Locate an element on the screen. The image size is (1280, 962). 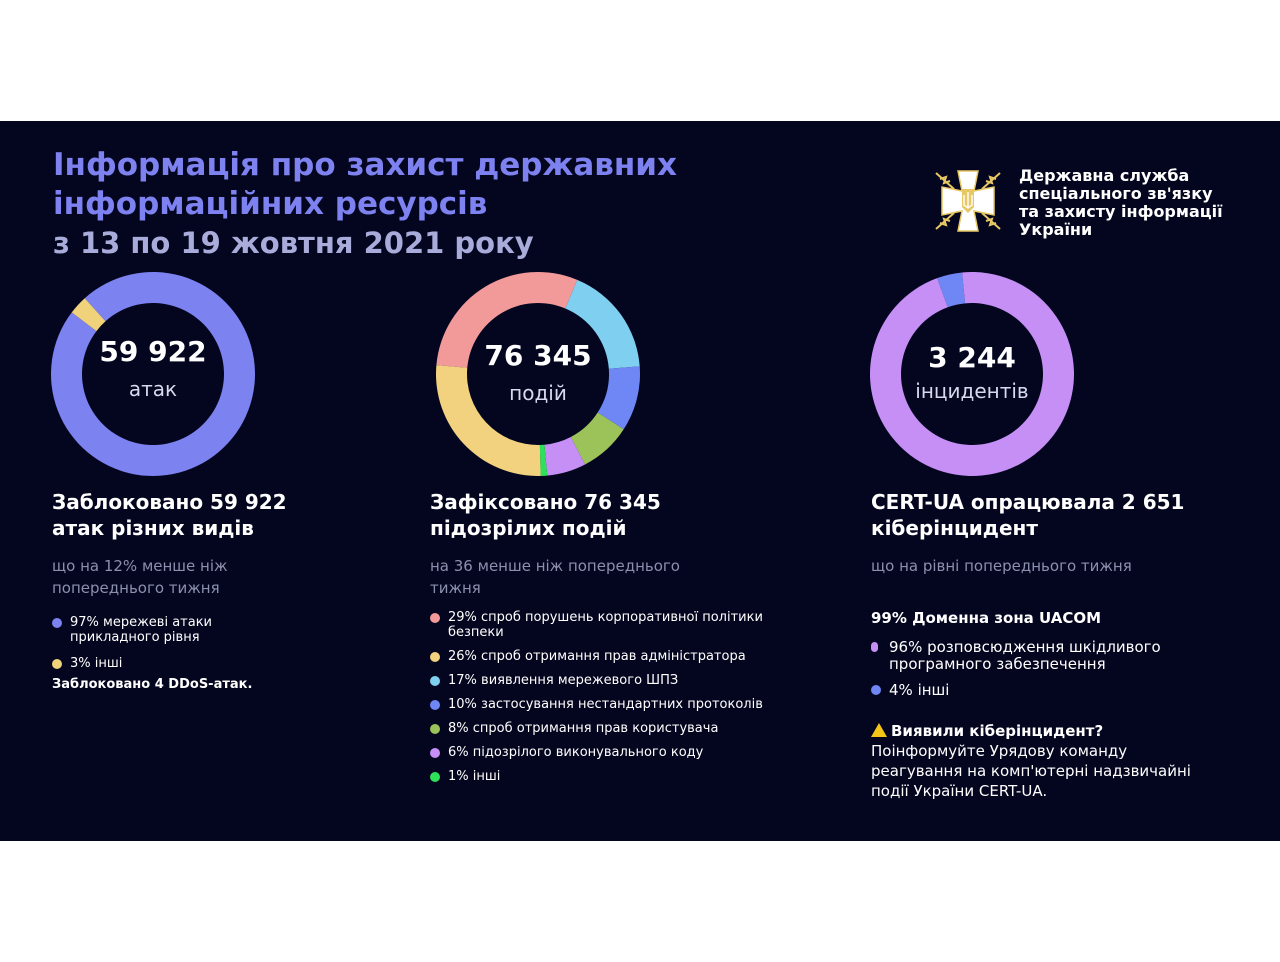
legend-item: 6% підозрілого виконувального коду is located at coordinates (630, 752).